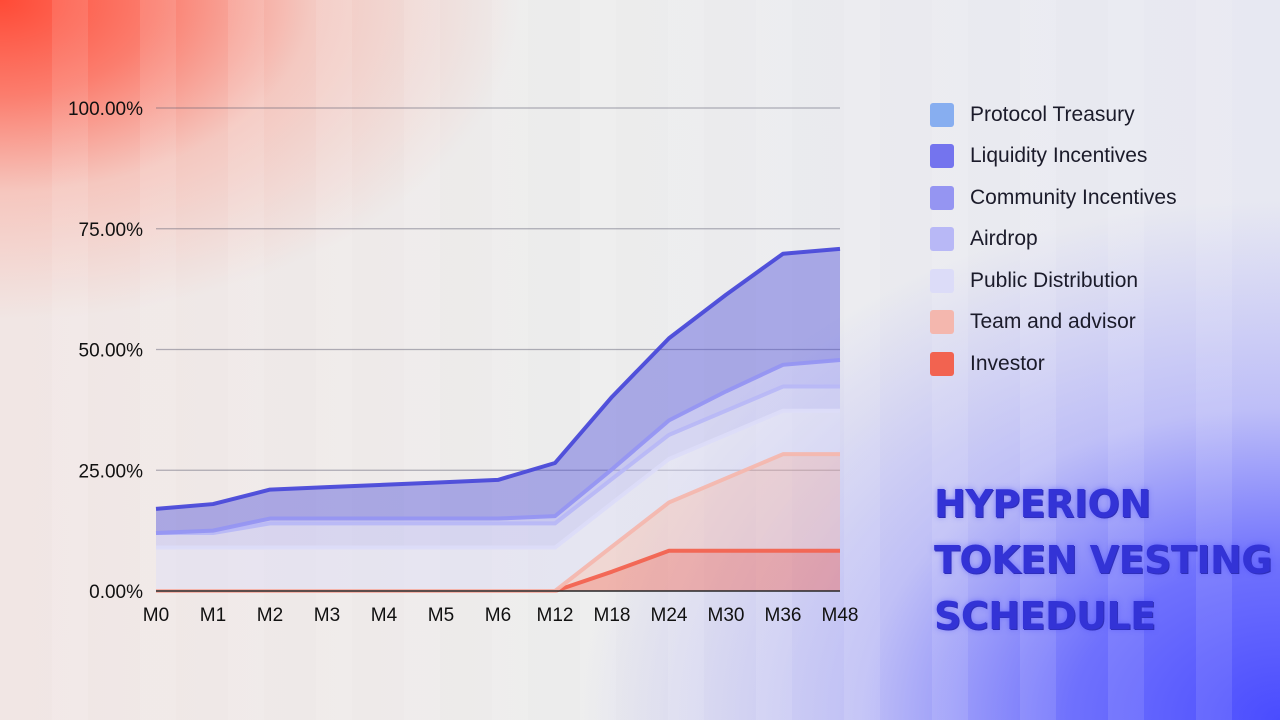 This screenshot has width=1280, height=720. What do you see at coordinates (384, 615) in the screenshot?
I see `x-tick-label: M4` at bounding box center [384, 615].